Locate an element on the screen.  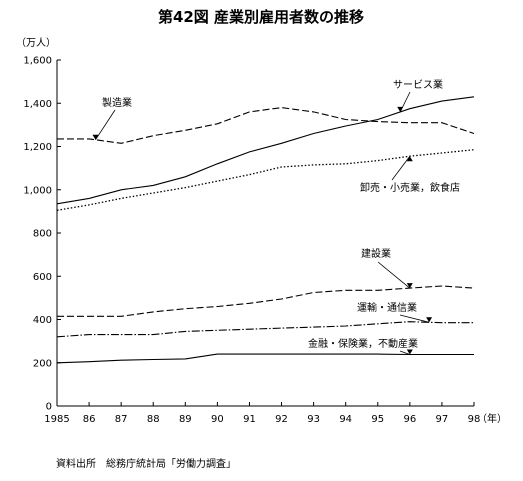
y-tick-label: 1,400 is located at coordinates (37, 104).